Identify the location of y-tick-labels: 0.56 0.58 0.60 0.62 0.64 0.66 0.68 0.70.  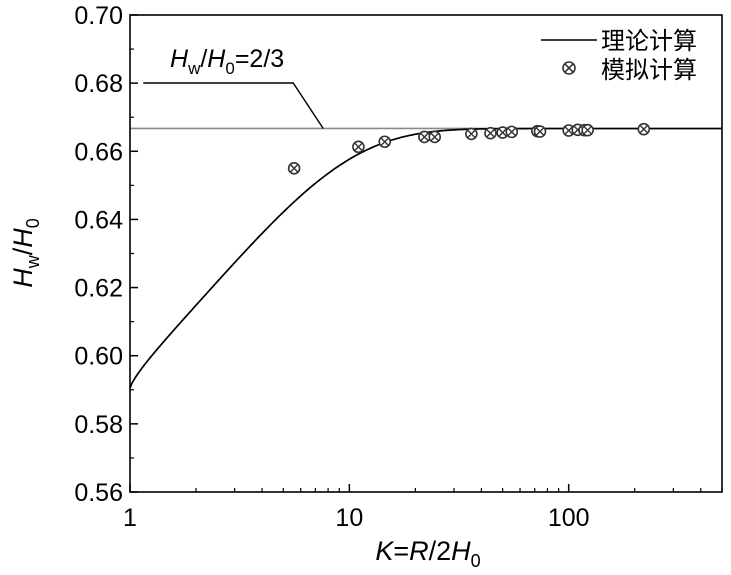
(98, 254).